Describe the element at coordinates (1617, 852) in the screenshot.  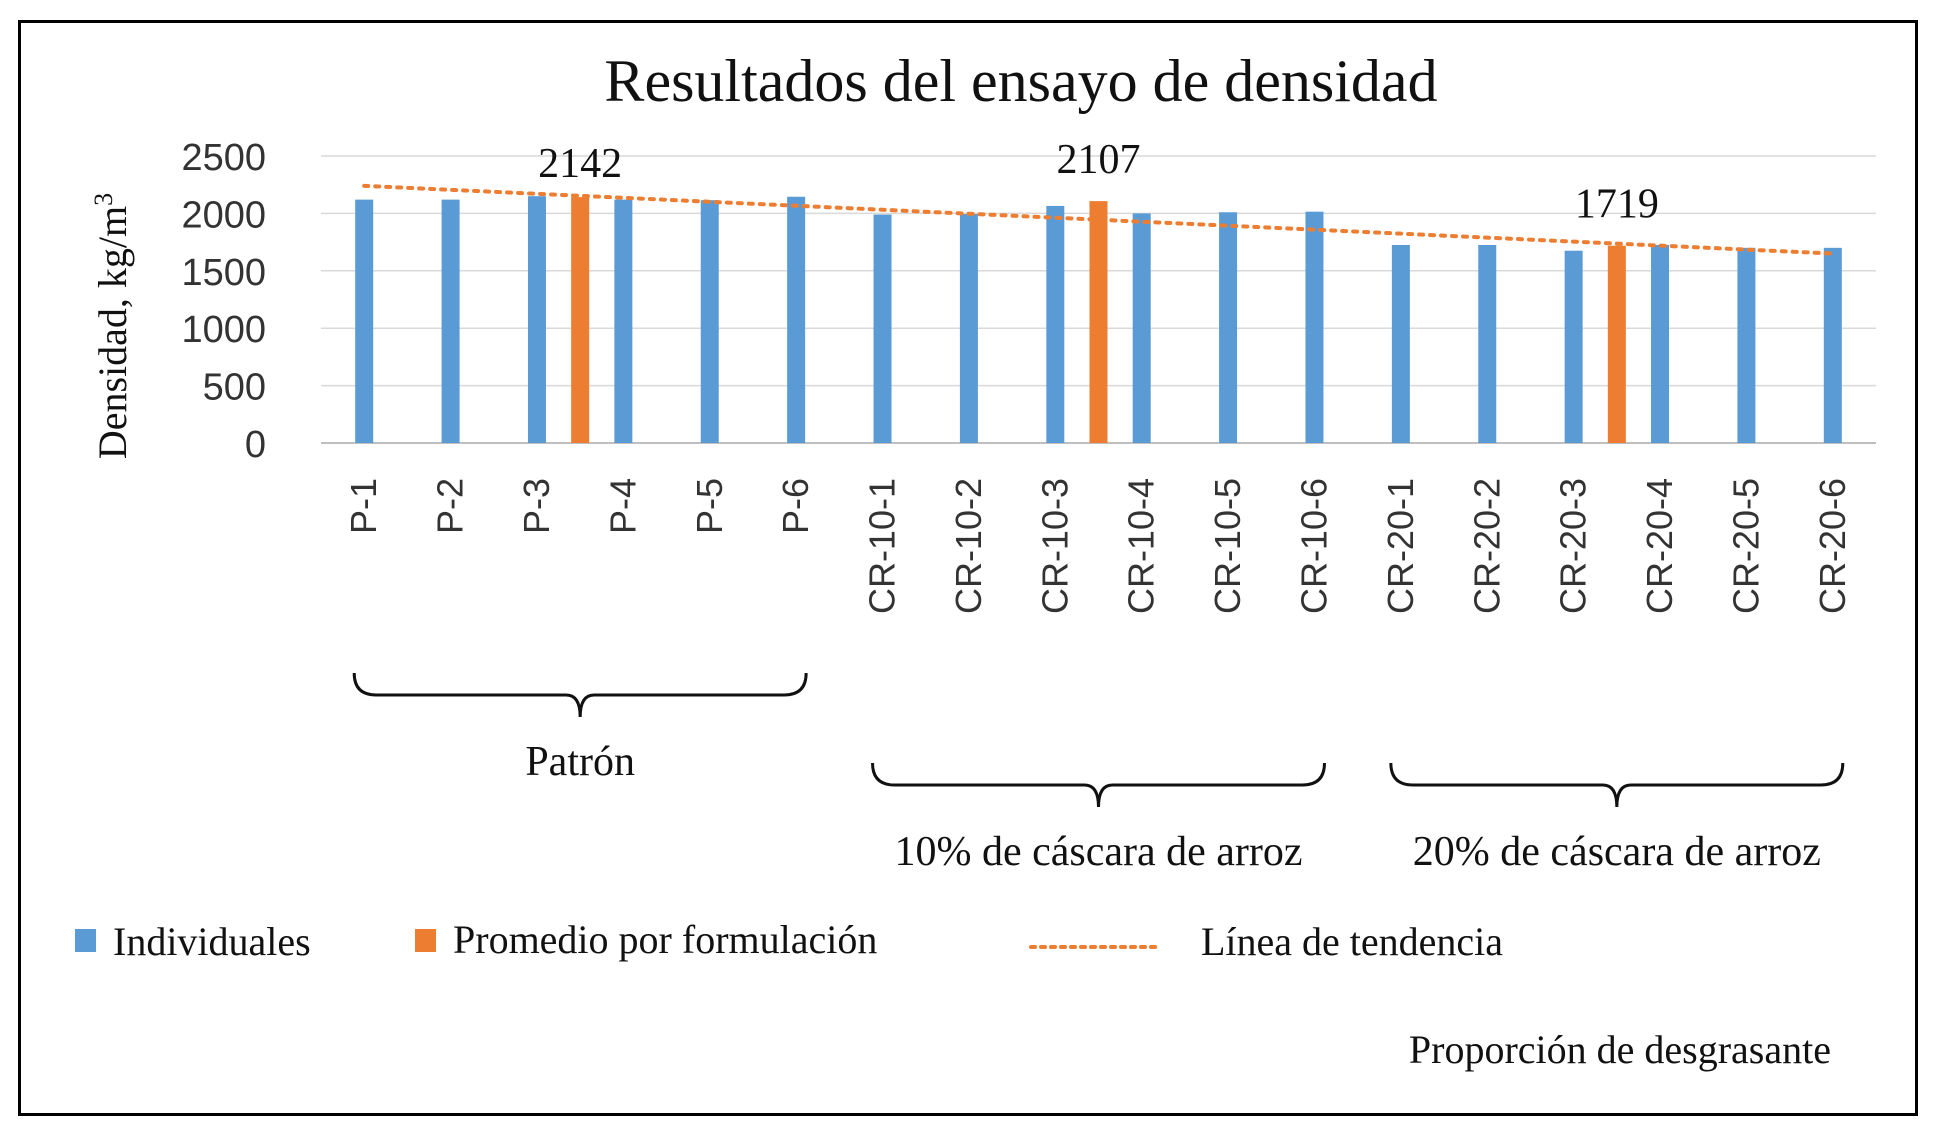
I see `group-label-3: 20% de cáscara de arroz` at that location.